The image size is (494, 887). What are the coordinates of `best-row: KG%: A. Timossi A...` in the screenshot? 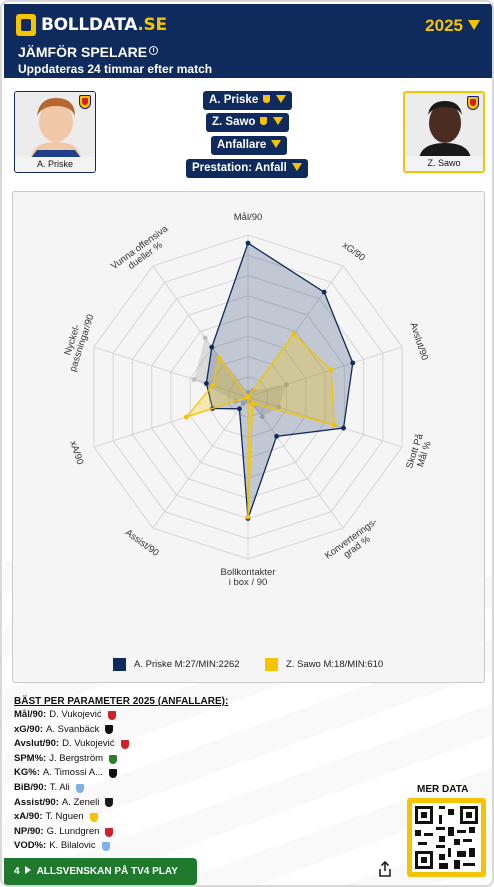 It's located at (164, 773).